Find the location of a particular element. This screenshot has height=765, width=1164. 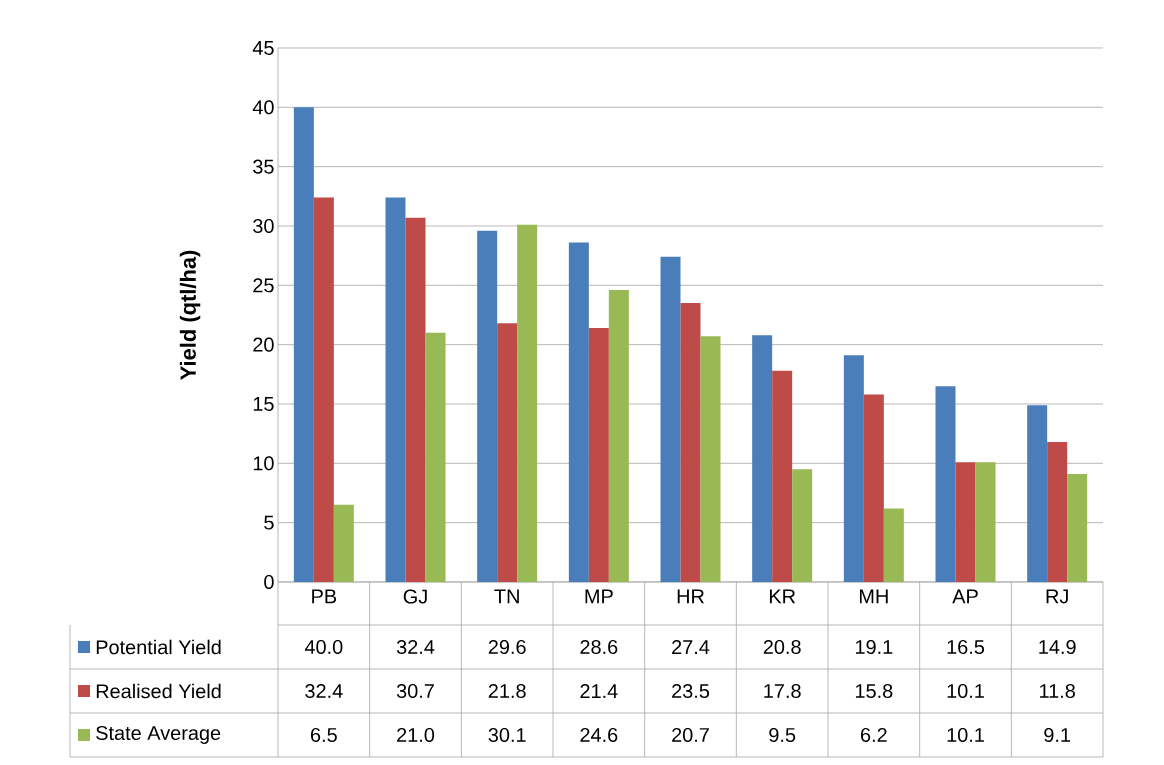

data-label: 9.5 is located at coordinates (782, 735).